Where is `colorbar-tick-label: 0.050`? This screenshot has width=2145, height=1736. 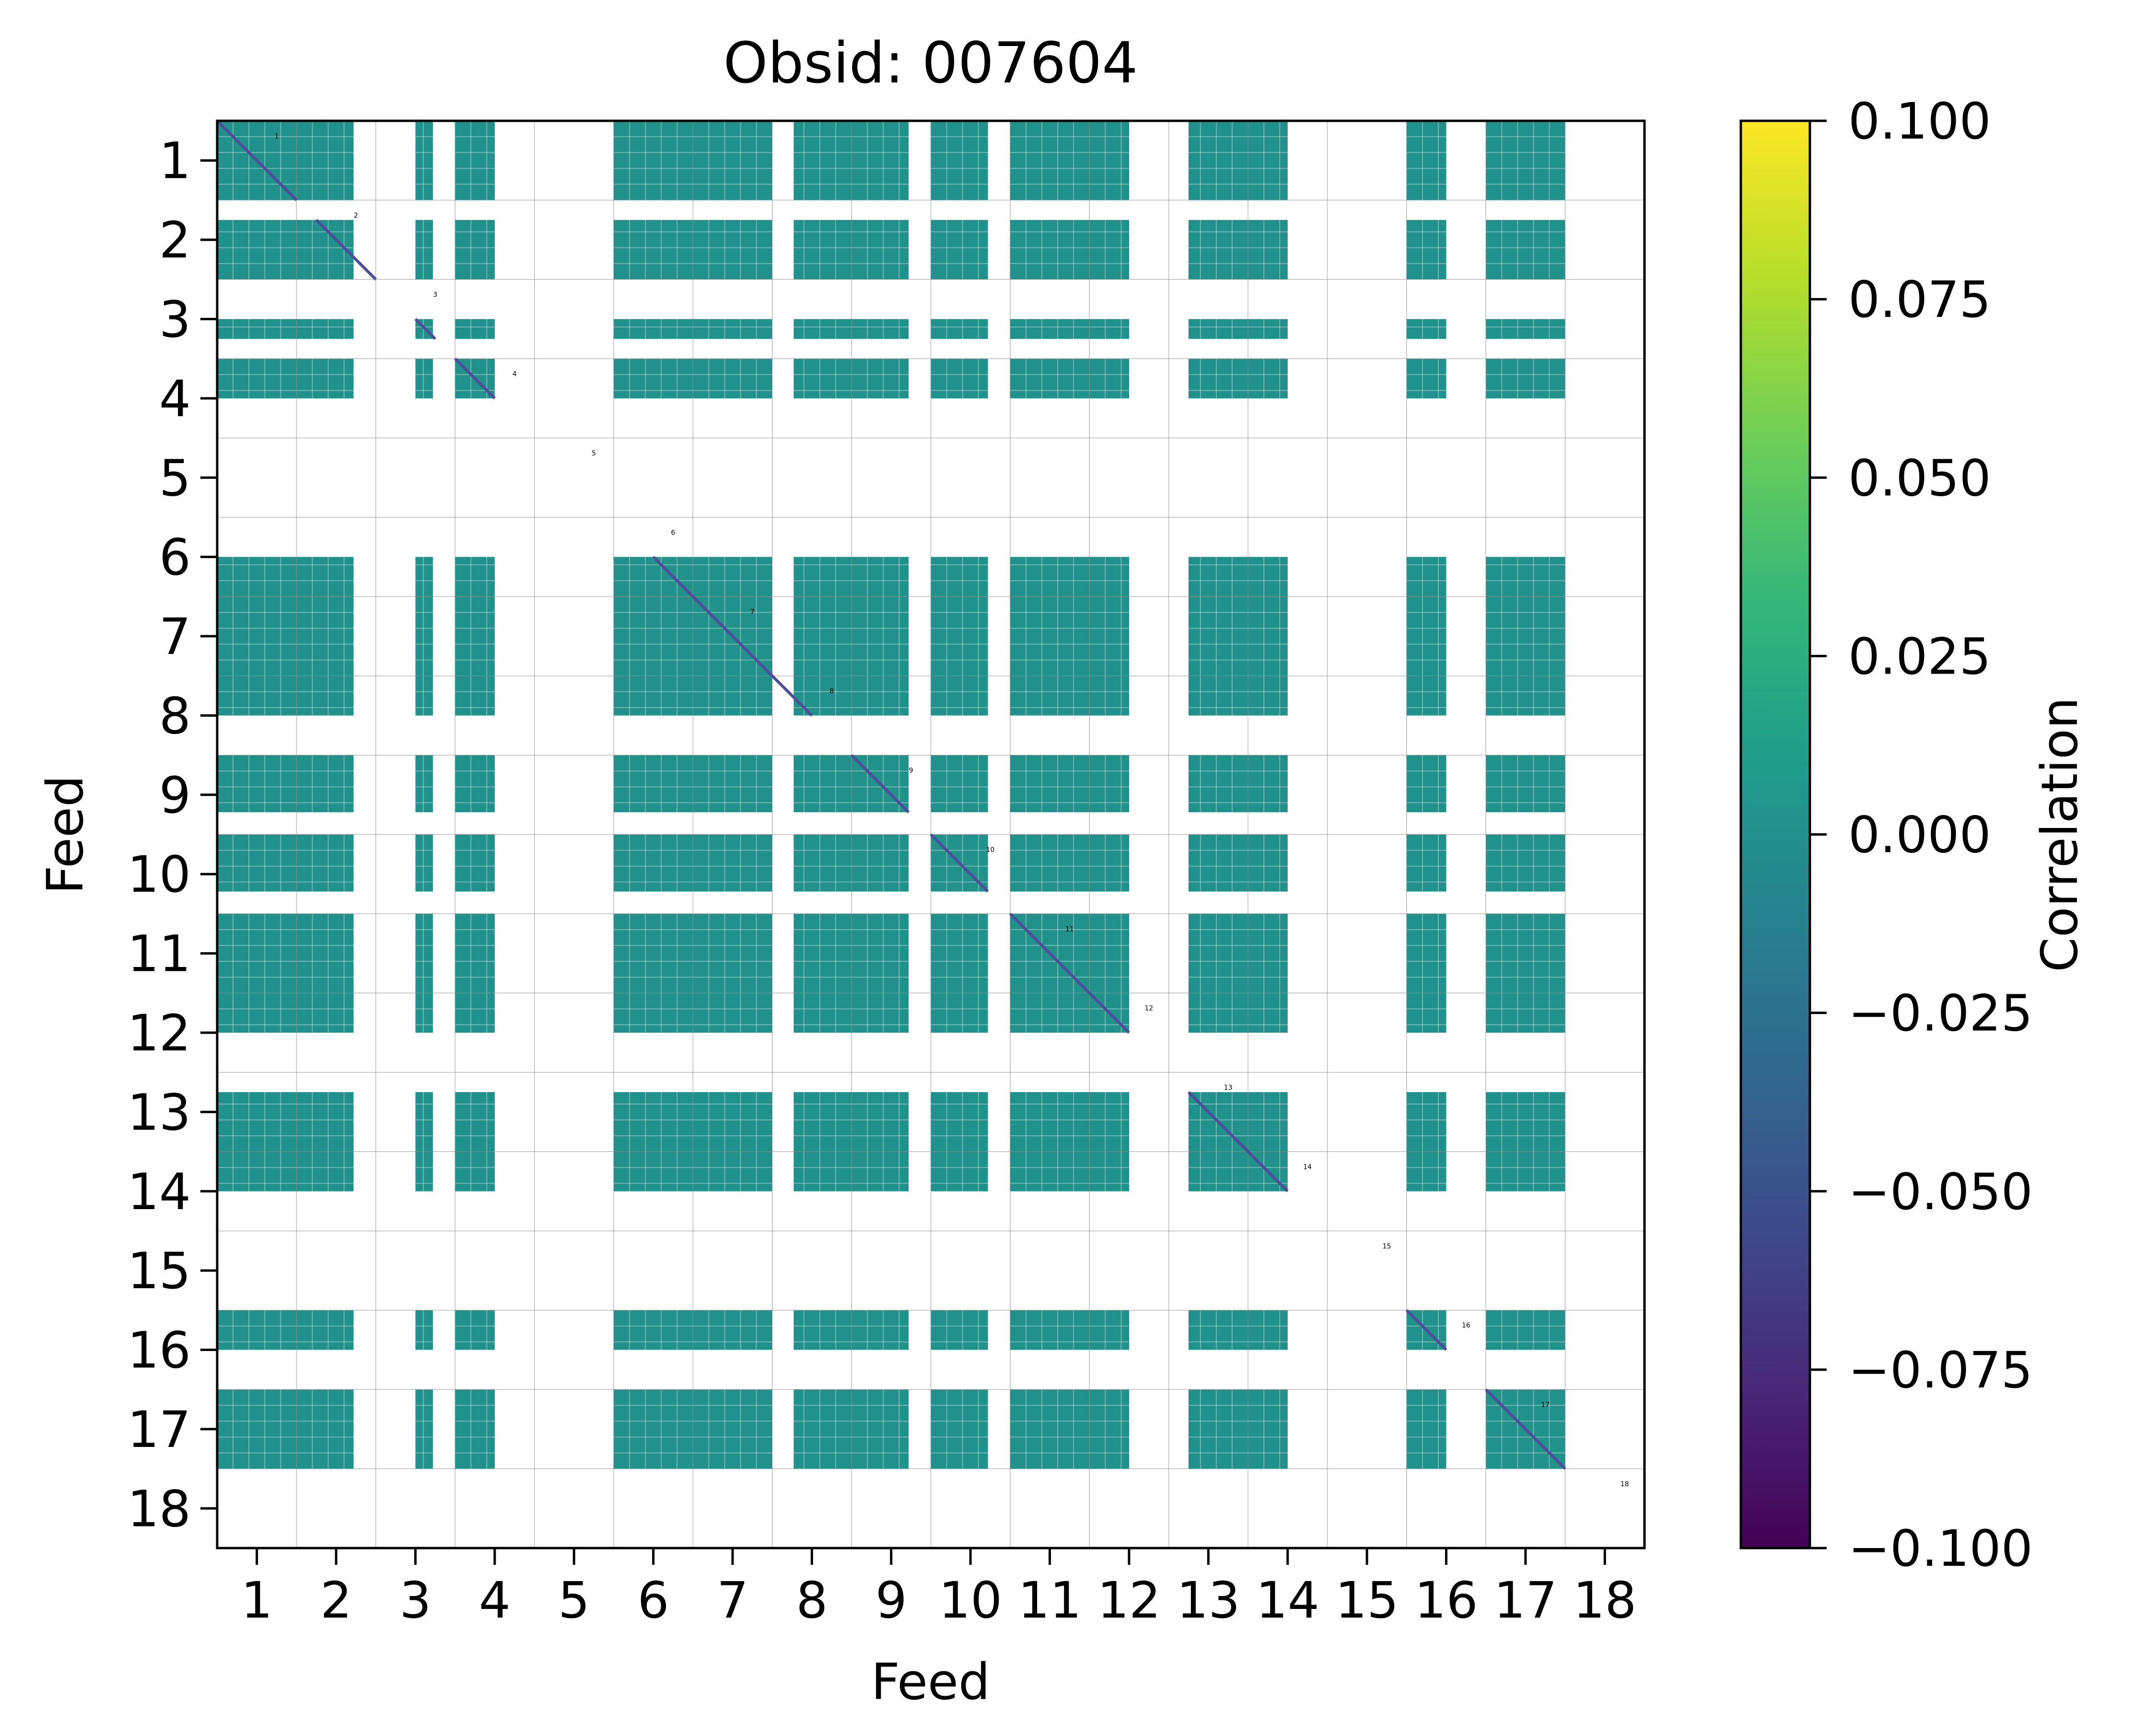
colorbar-tick-label: 0.050 is located at coordinates (1919, 478).